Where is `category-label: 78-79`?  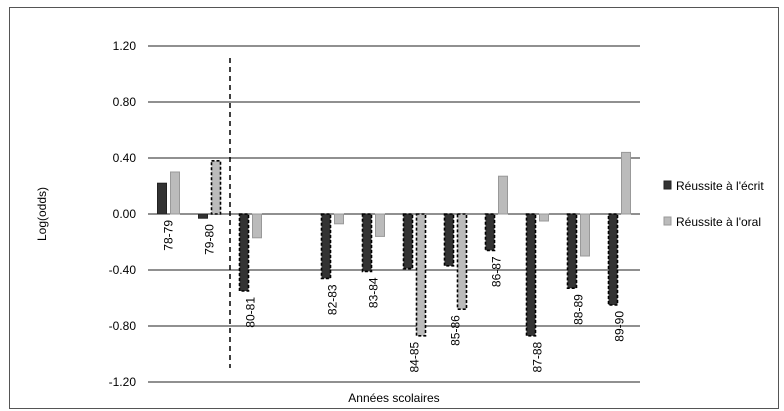 category-label: 78-79 is located at coordinates (169, 235).